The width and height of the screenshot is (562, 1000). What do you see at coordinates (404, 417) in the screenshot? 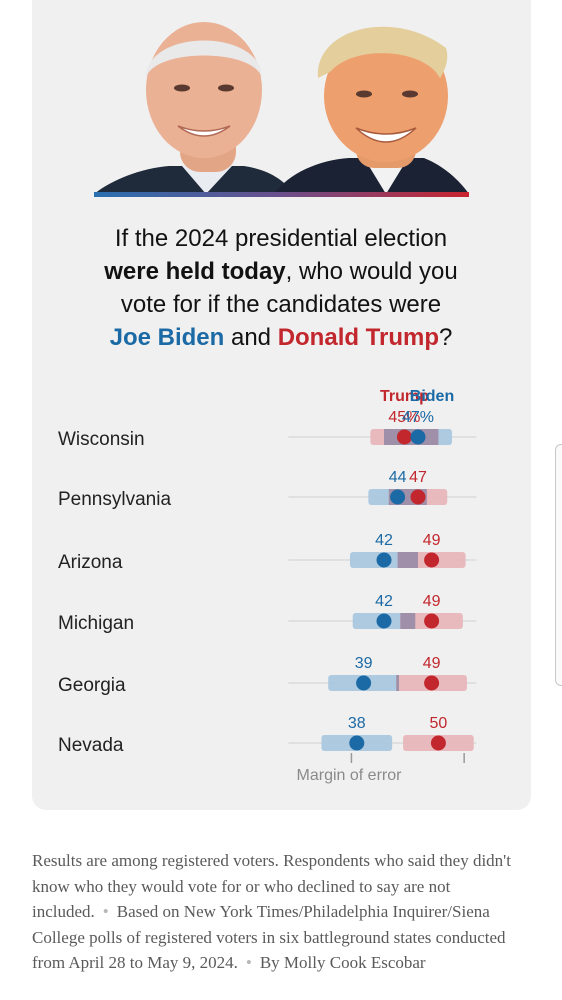
I see `trump-value-wisconsin: 45%` at bounding box center [404, 417].